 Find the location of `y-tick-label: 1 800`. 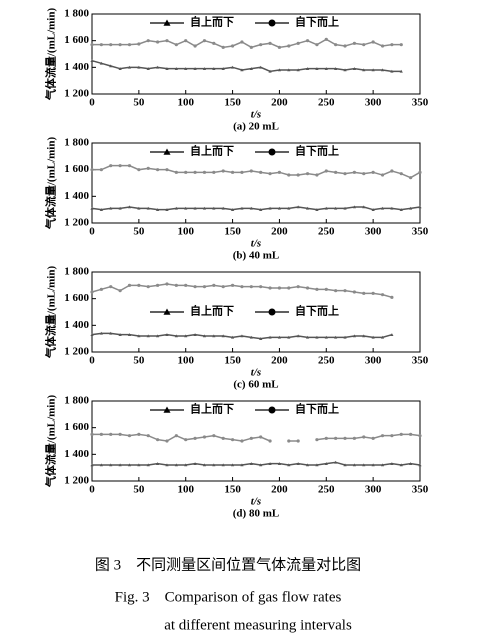

y-tick-label: 1 800 is located at coordinates (76, 272).